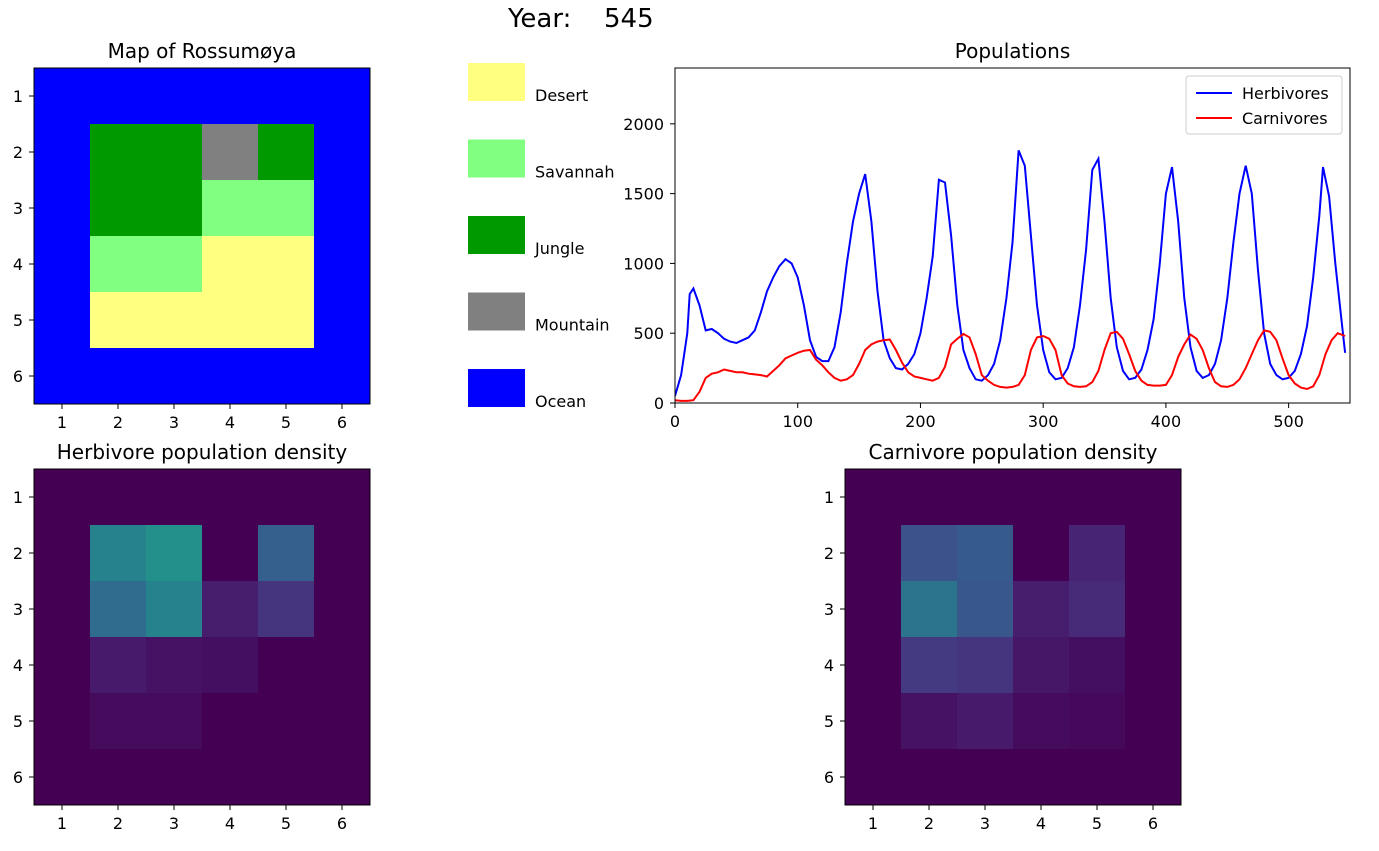 Image resolution: width=1379 pixels, height=851 pixels. Describe the element at coordinates (202, 452) in the screenshot. I see `herbivore-density-title: Herbivore population density` at that location.